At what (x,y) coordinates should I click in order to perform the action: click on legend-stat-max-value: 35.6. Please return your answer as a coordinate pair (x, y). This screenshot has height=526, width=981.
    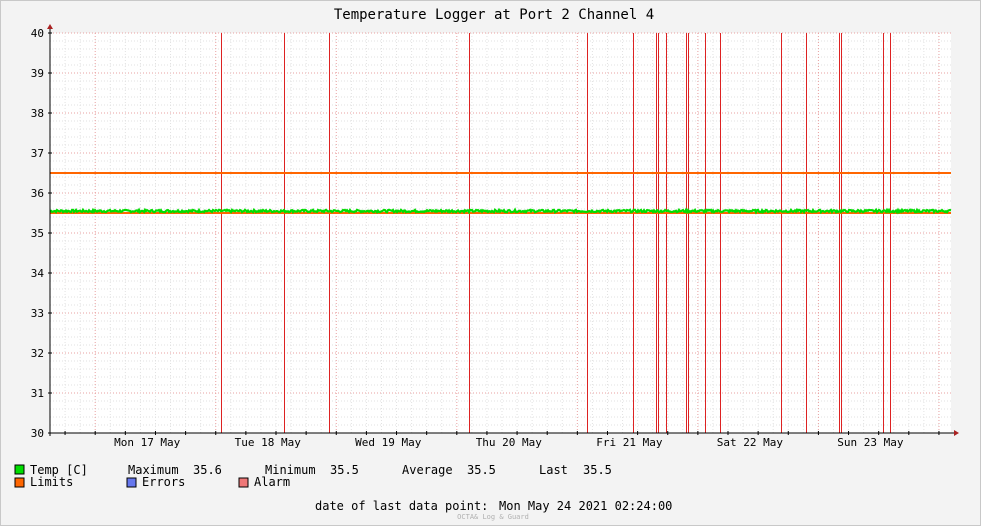
    Looking at the image, I should click on (207, 470).